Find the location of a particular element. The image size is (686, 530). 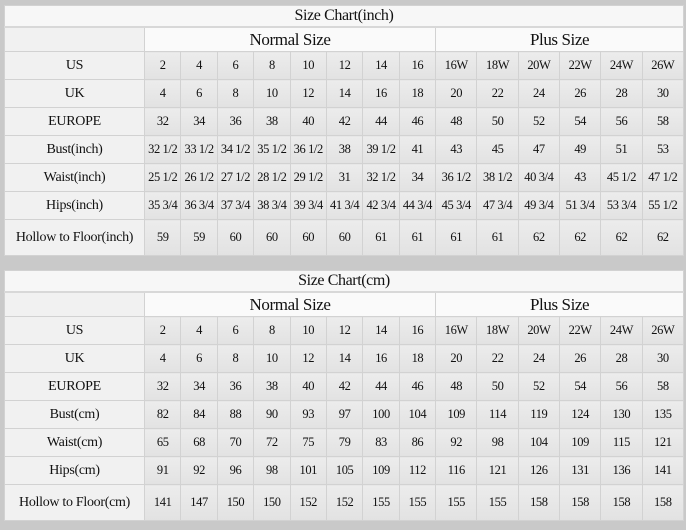

size-value-cell: 45 3/4 is located at coordinates (456, 205).